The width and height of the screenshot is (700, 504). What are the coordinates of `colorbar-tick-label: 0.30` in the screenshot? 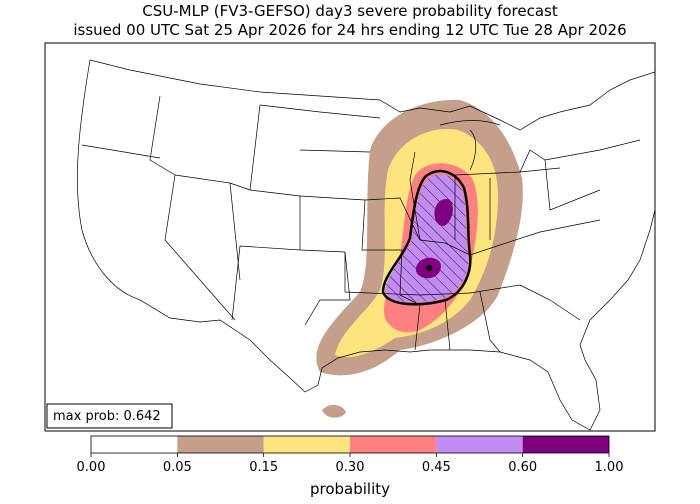 It's located at (350, 467).